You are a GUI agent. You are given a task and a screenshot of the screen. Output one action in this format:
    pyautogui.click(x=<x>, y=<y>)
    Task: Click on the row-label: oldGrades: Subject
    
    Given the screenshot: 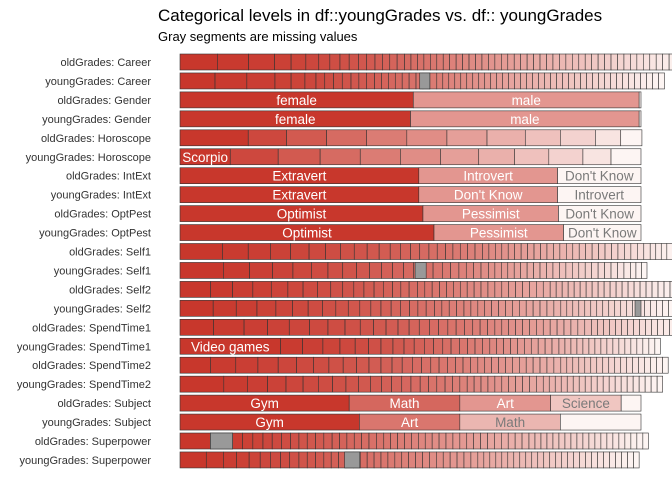 What is the action you would take?
    pyautogui.click(x=104, y=404)
    